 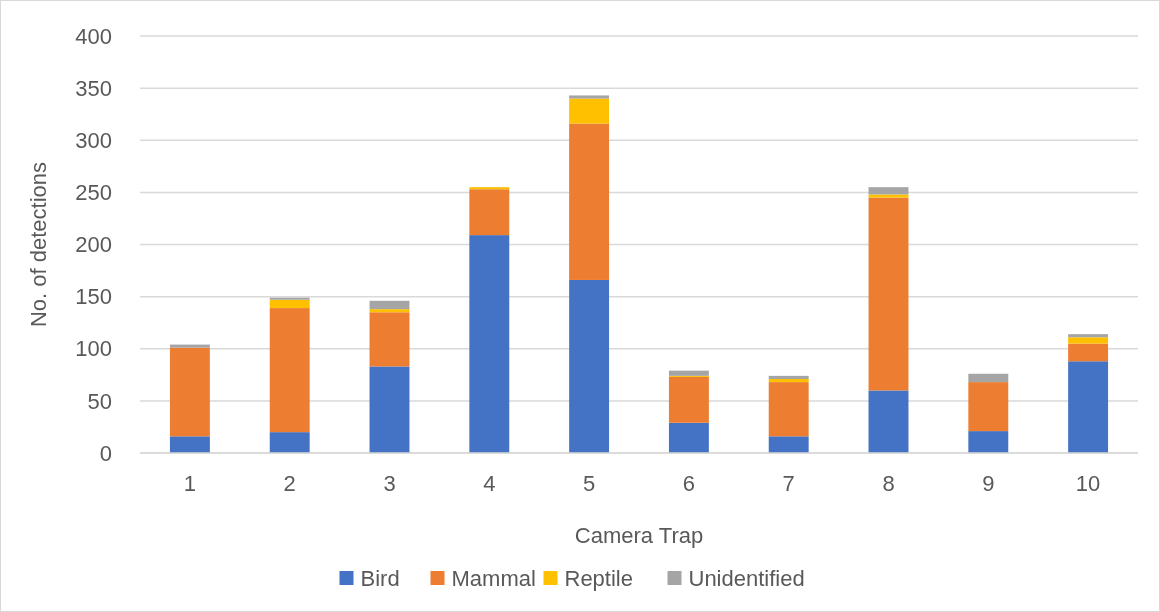 What do you see at coordinates (1088, 483) in the screenshot?
I see `x-tick-label: 10` at bounding box center [1088, 483].